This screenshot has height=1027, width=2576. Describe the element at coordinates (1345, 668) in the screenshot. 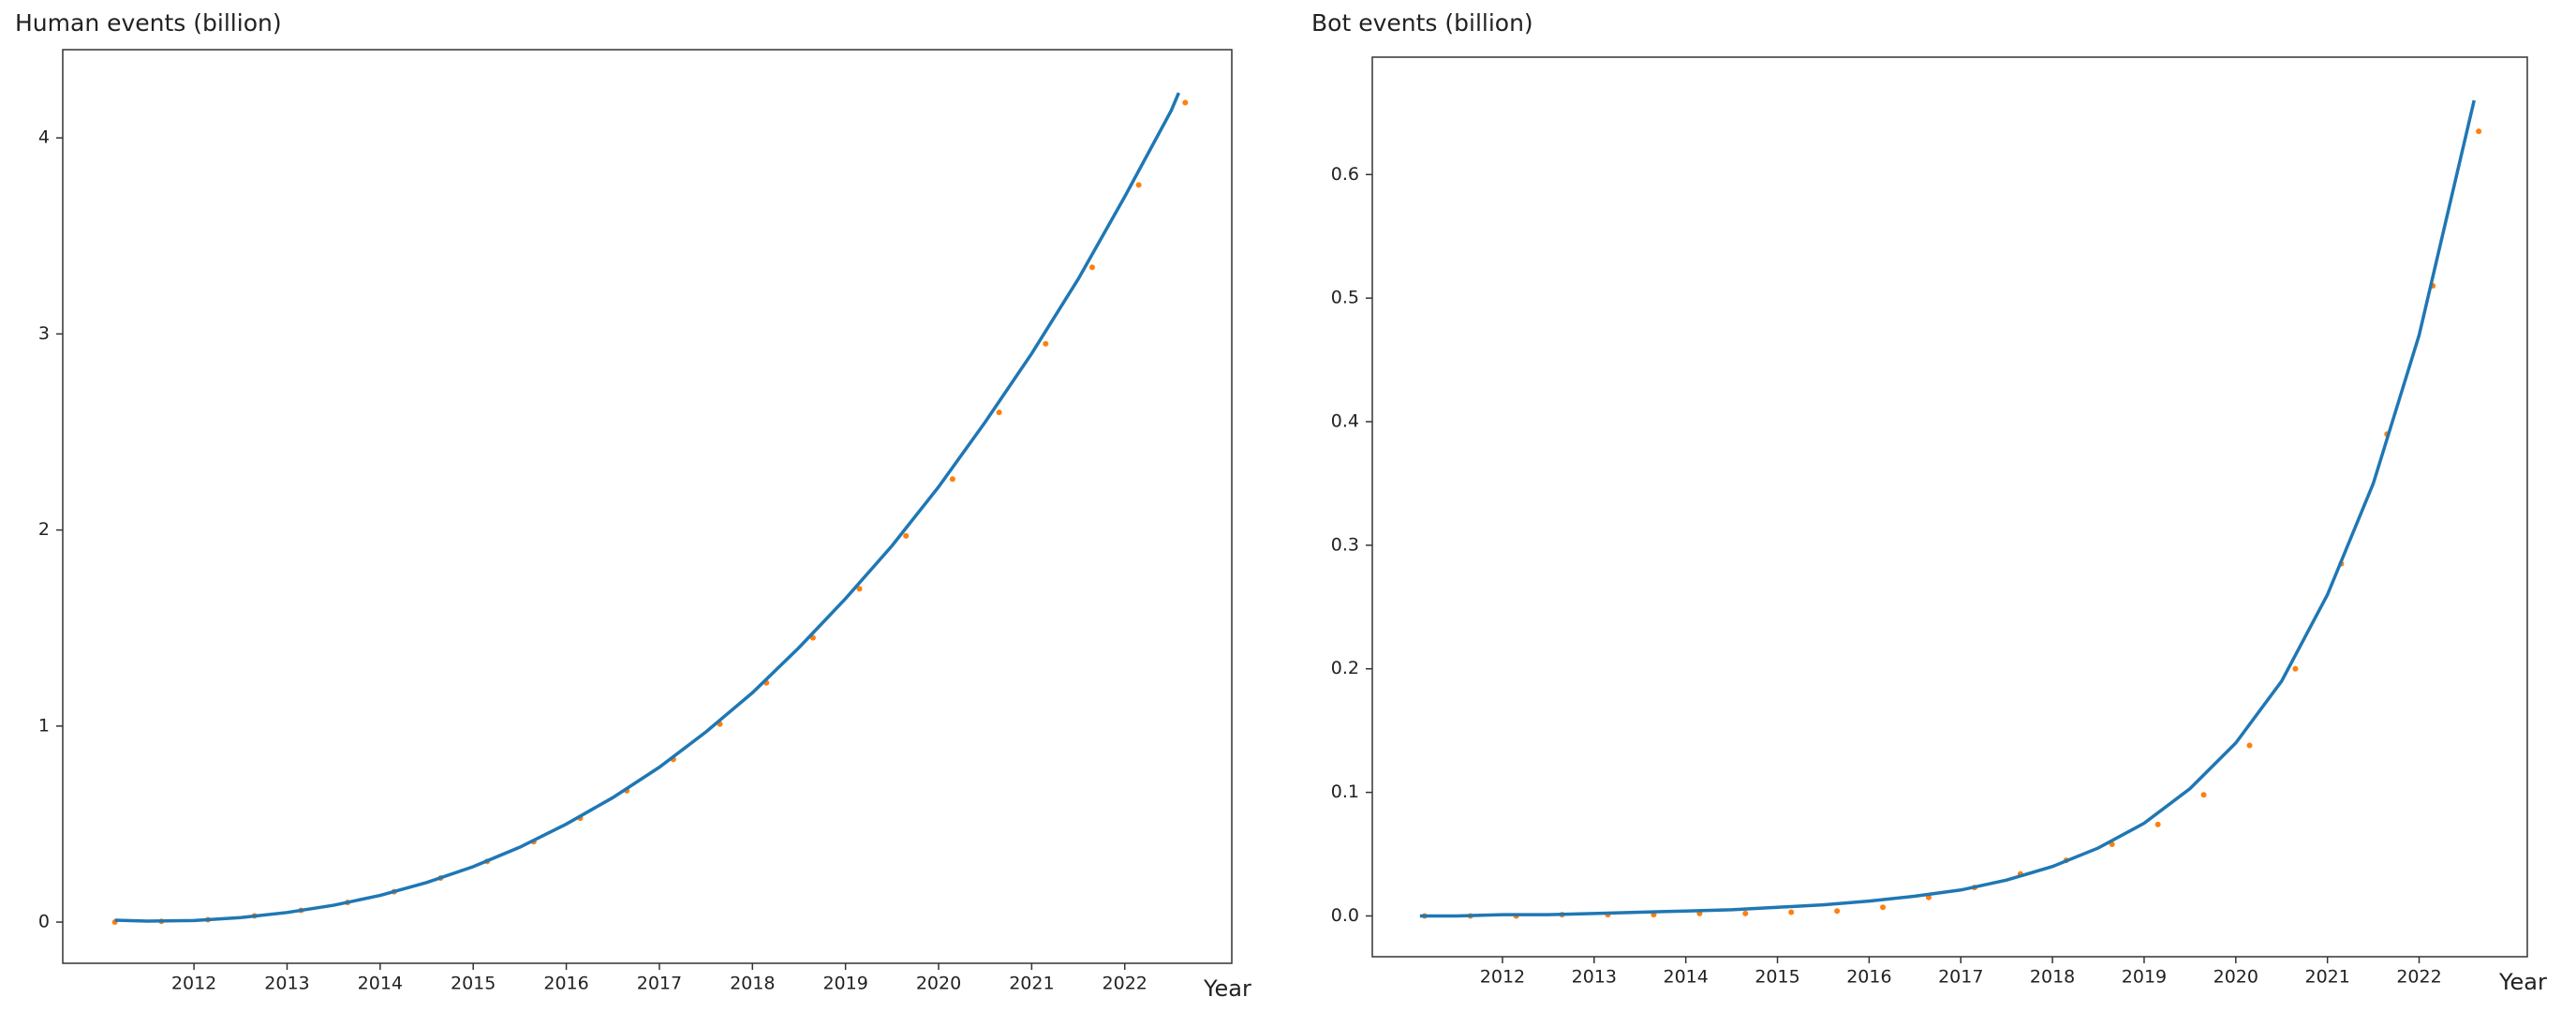

I see `y-tick-label: 0.2` at that location.